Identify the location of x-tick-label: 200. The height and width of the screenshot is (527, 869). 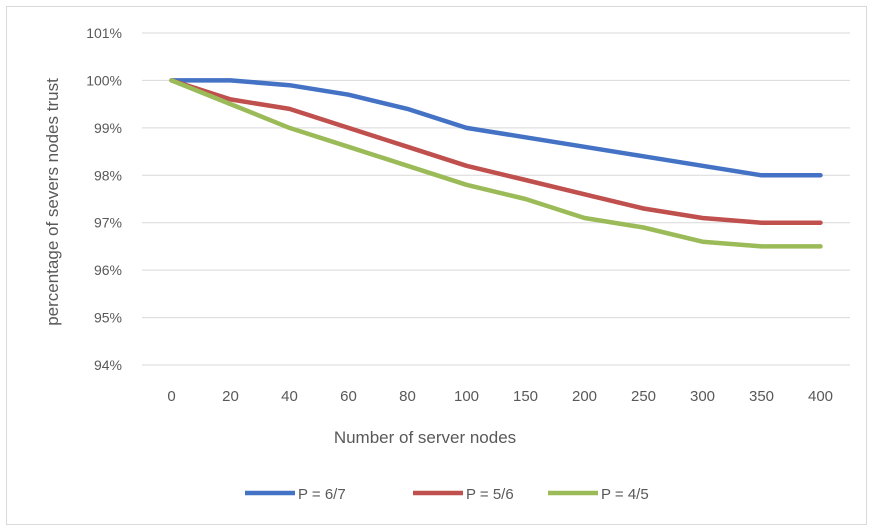
(584, 396).